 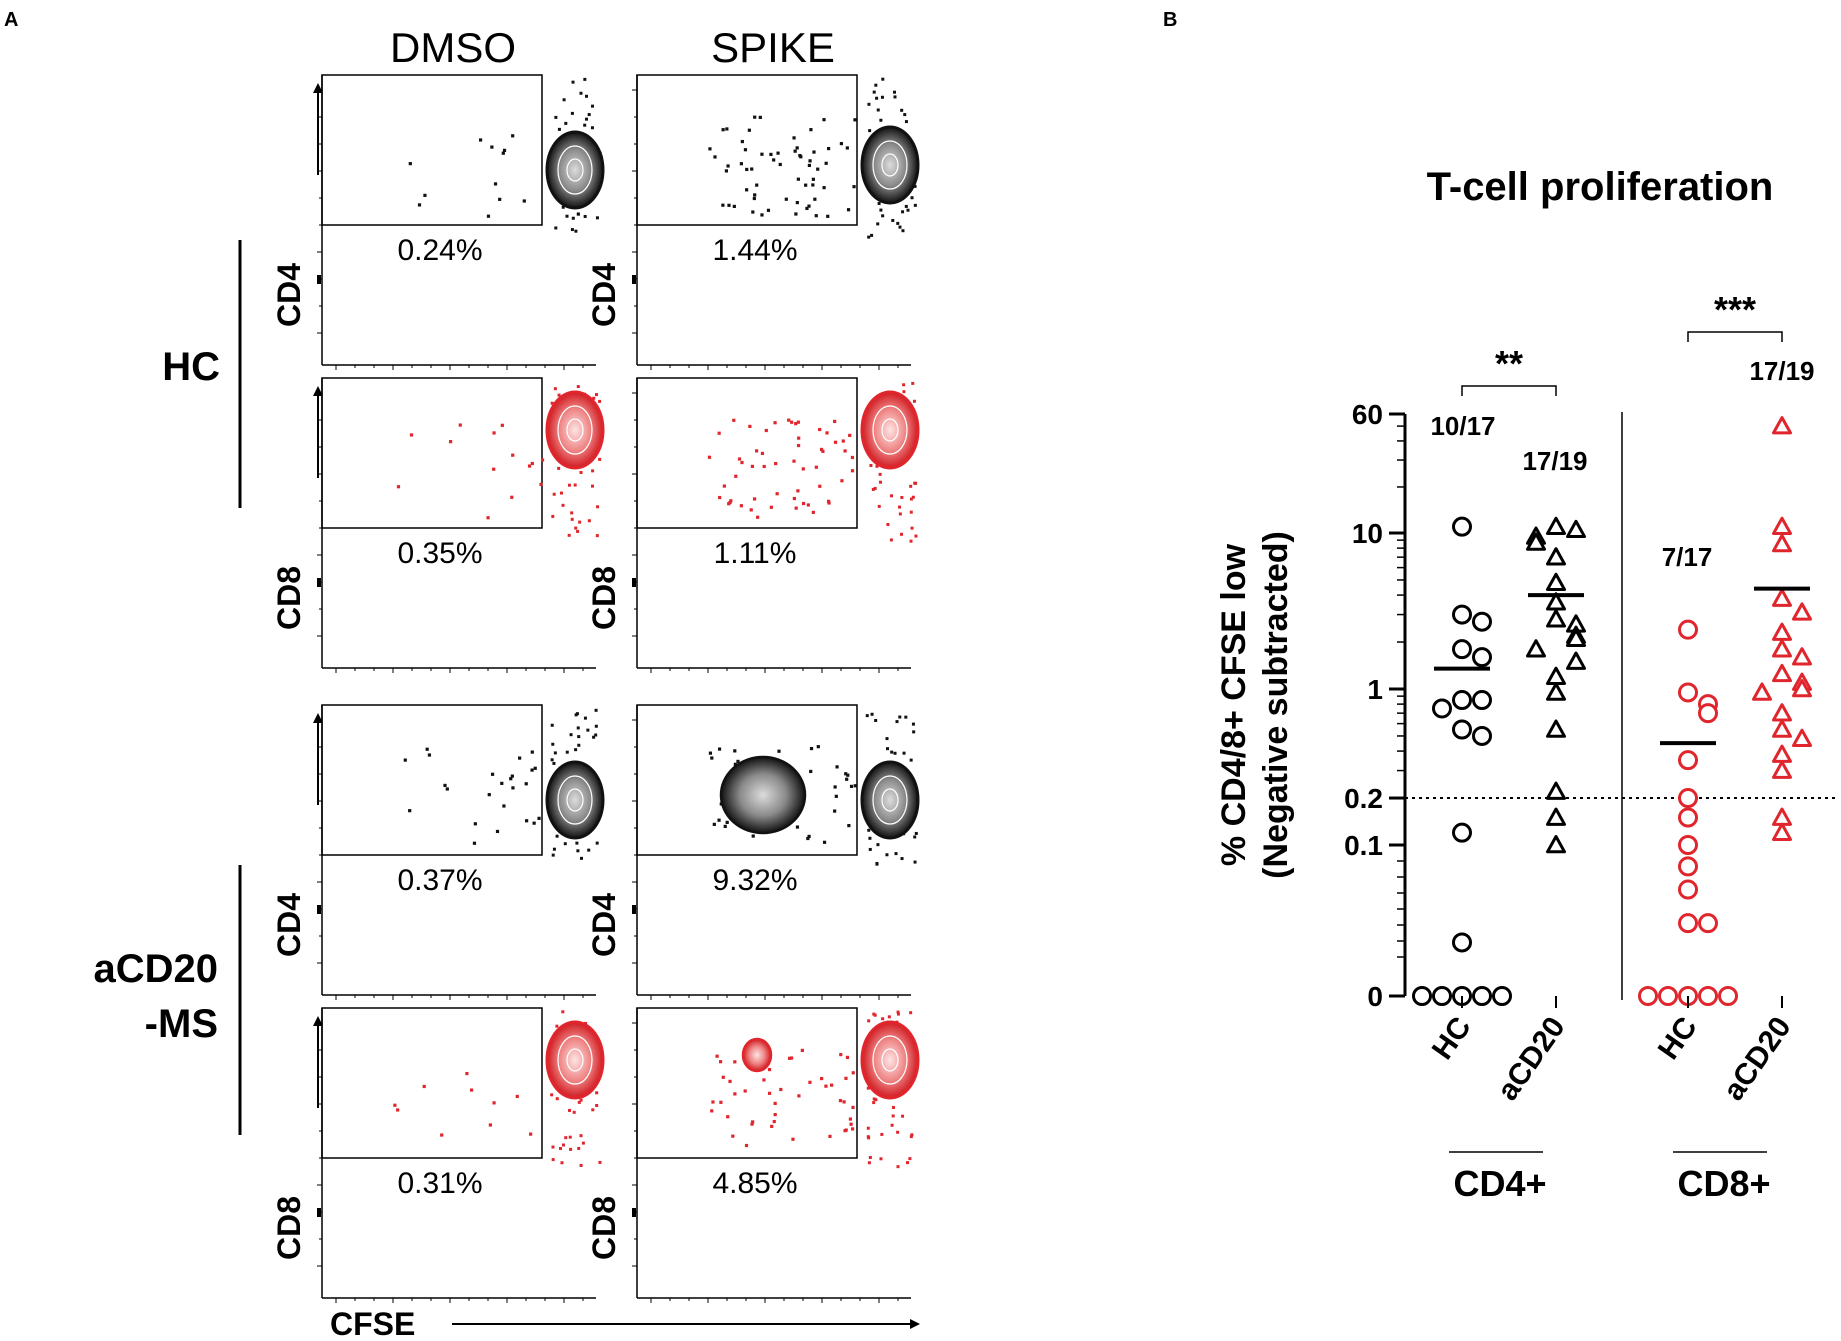 What do you see at coordinates (1499, 1183) in the screenshot?
I see `group-label: CD4+` at bounding box center [1499, 1183].